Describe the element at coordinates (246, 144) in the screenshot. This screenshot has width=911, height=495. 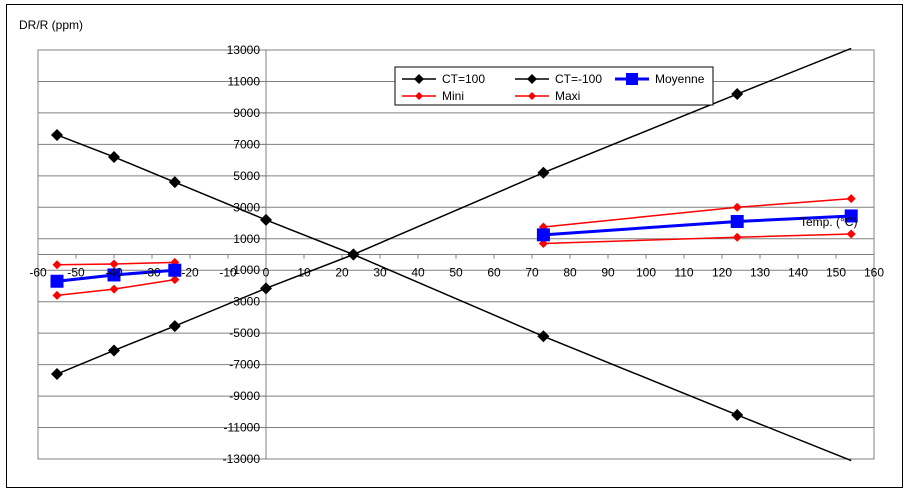
I see `y-tick-label: 7000` at that location.